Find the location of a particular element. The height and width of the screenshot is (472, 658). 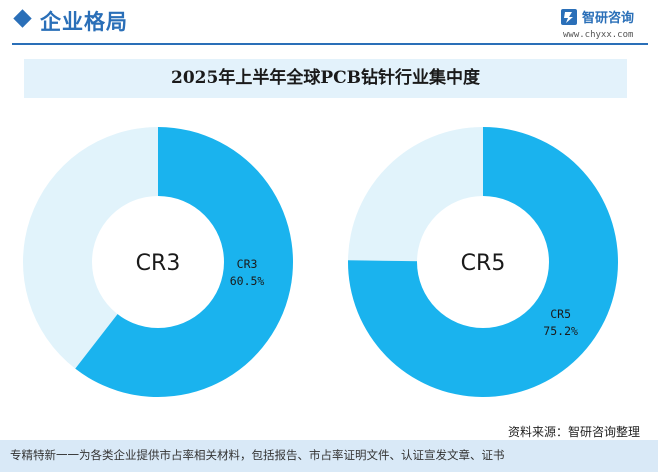

source-note: 资料来源：智研咨询整理 is located at coordinates (573, 432).